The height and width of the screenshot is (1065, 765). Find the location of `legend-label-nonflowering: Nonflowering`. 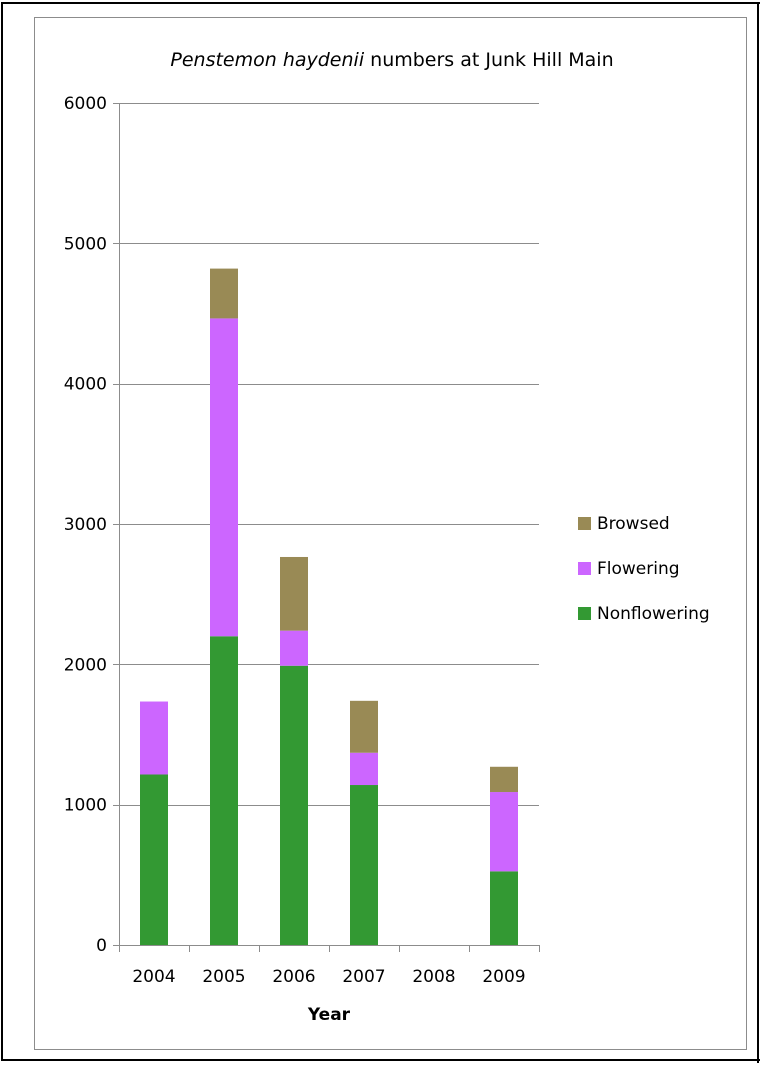

legend-label-nonflowering: Nonflowering is located at coordinates (653, 614).